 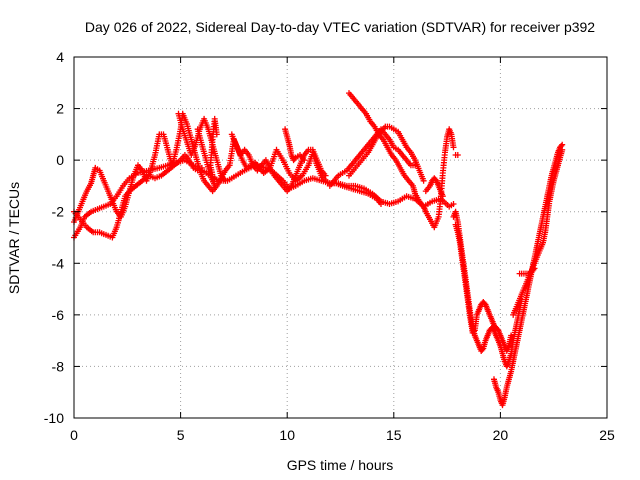 What do you see at coordinates (60, 160) in the screenshot?
I see `y-tick-label: 0` at bounding box center [60, 160].